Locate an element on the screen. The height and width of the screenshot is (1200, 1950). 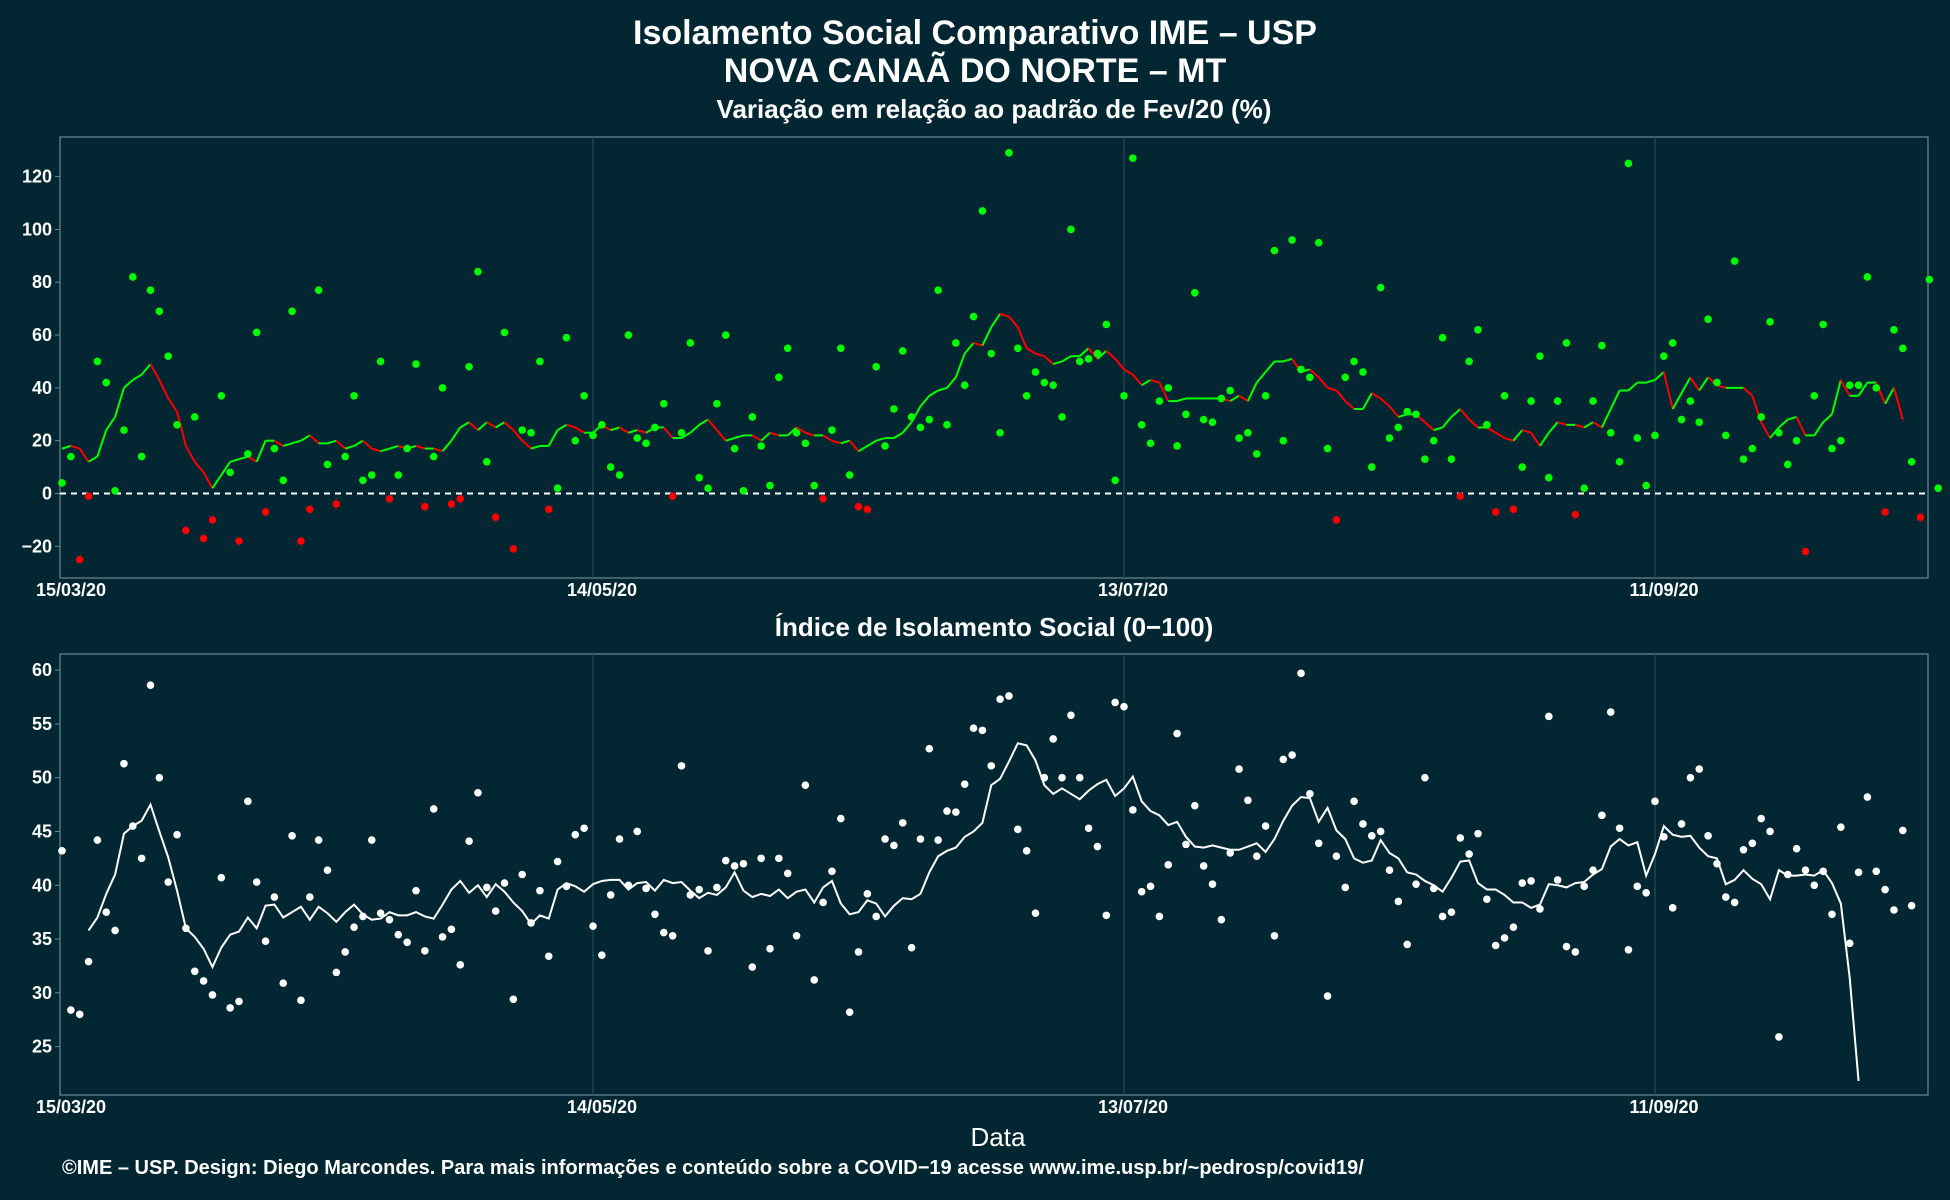
y-tick-label: 120 is located at coordinates (37, 177).